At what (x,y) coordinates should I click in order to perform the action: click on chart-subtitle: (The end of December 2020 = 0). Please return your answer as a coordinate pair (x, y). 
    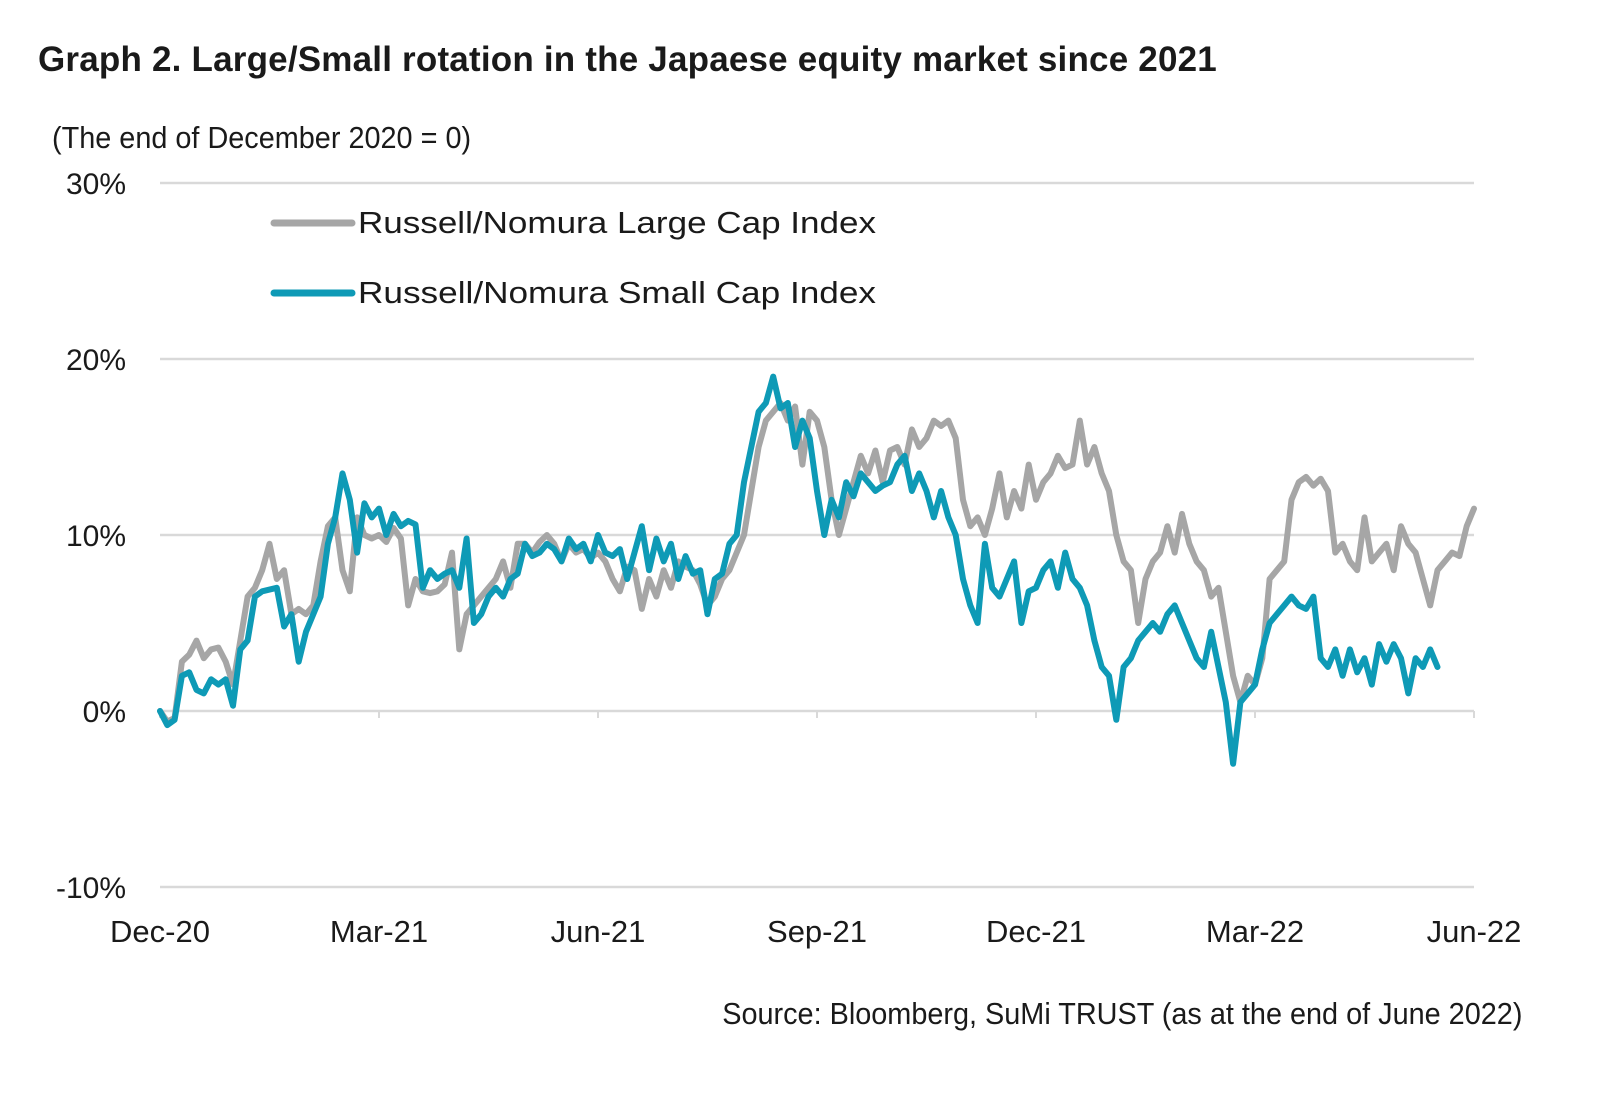
    Looking at the image, I should click on (262, 137).